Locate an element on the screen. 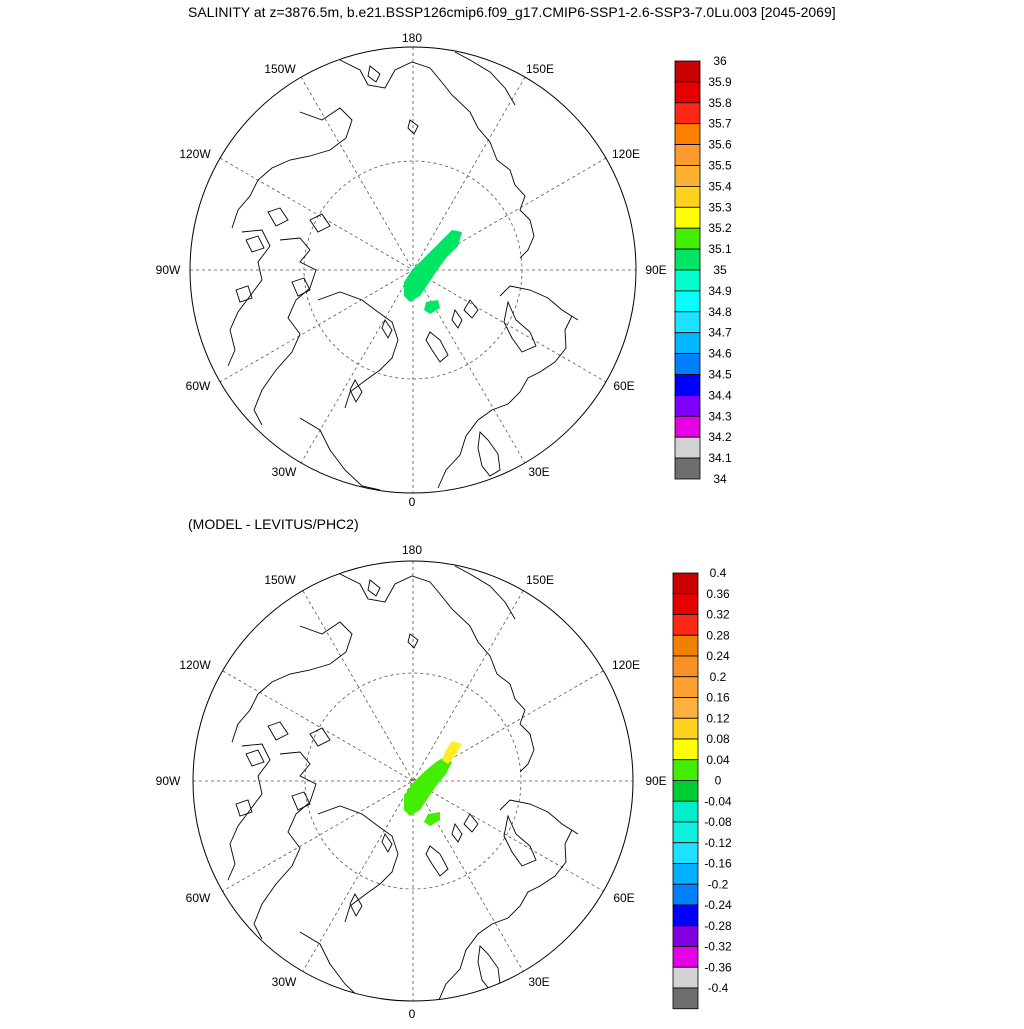  colorbar-tick-label: 34.1 is located at coordinates (720, 458).